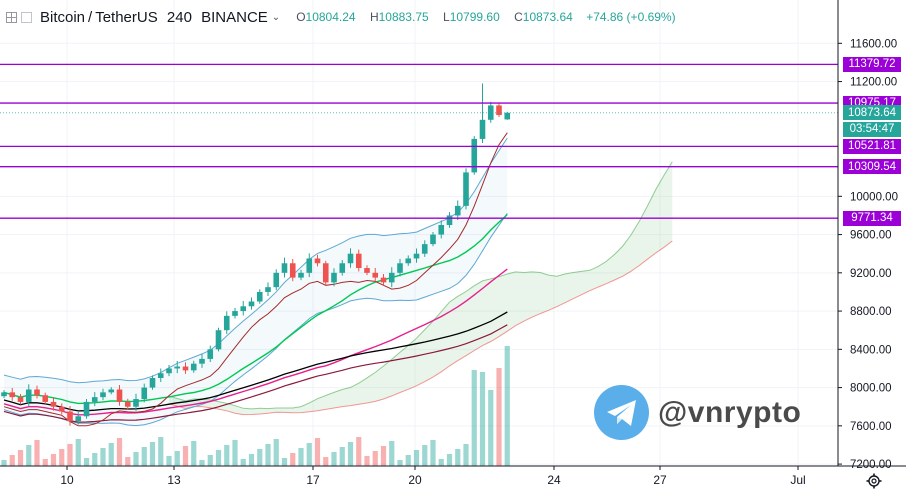 Image resolution: width=906 pixels, height=489 pixels. I want to click on time-axis: 10 13 17 20 24 27 Jul, so click(453, 476).